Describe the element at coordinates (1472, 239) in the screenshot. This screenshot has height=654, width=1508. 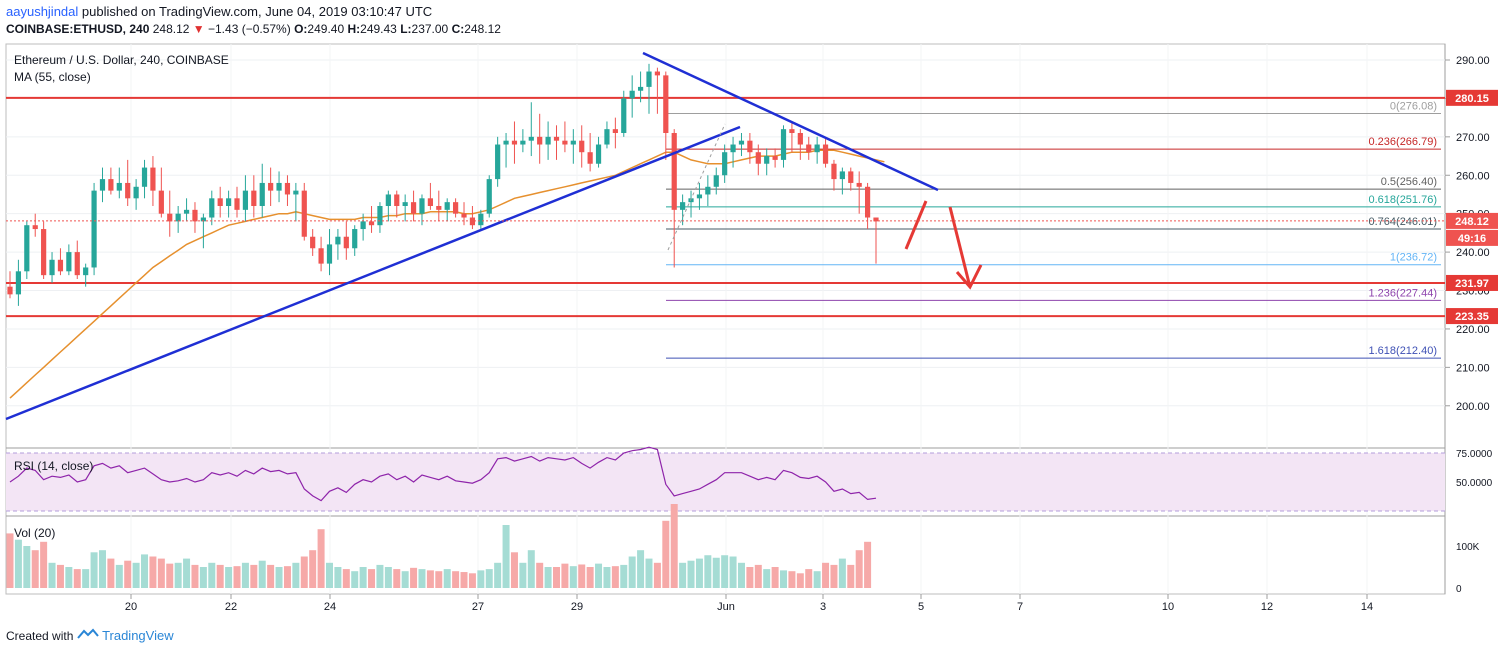
I see `countdown-badge-label: 49:16` at that location.